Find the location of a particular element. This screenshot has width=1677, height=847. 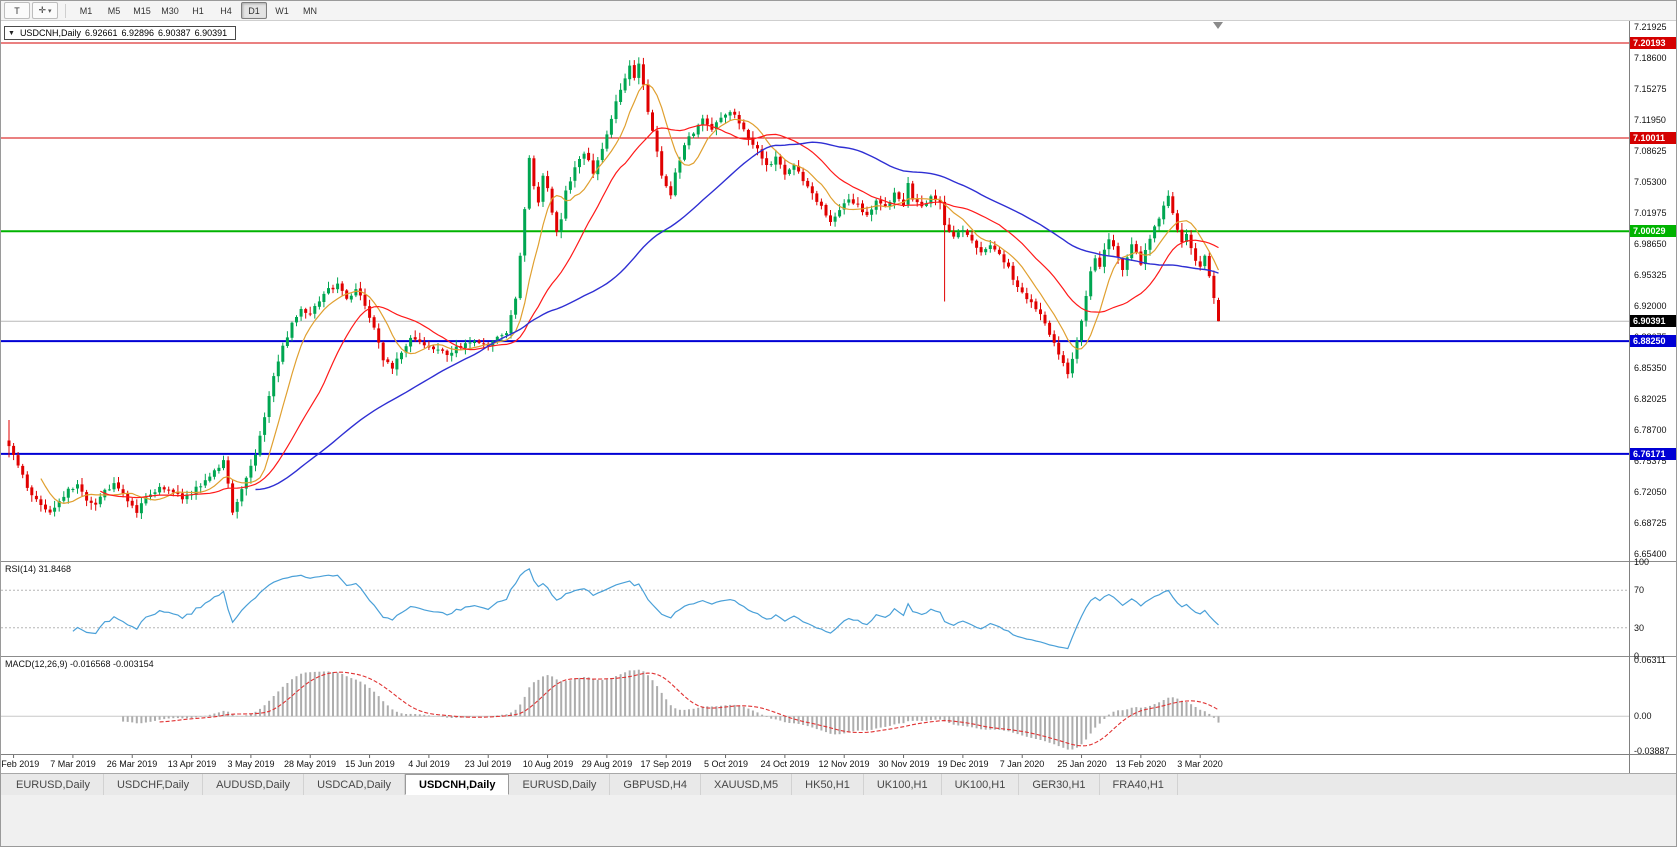

chart-tool-button: T is located at coordinates (17, 10).